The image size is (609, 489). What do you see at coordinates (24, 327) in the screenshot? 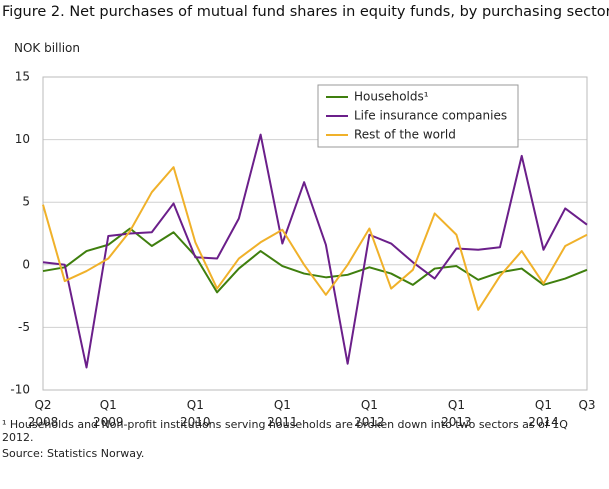
I see `y-tick-label: -5` at bounding box center [24, 327].